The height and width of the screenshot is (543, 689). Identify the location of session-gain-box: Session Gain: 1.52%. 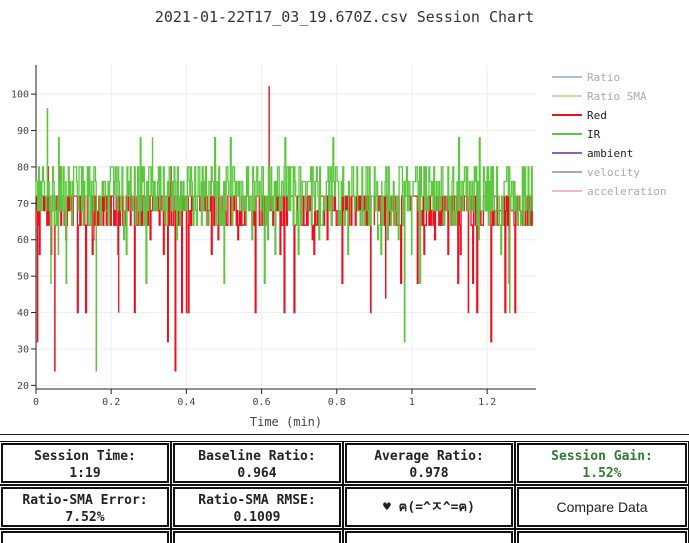
(602, 463).